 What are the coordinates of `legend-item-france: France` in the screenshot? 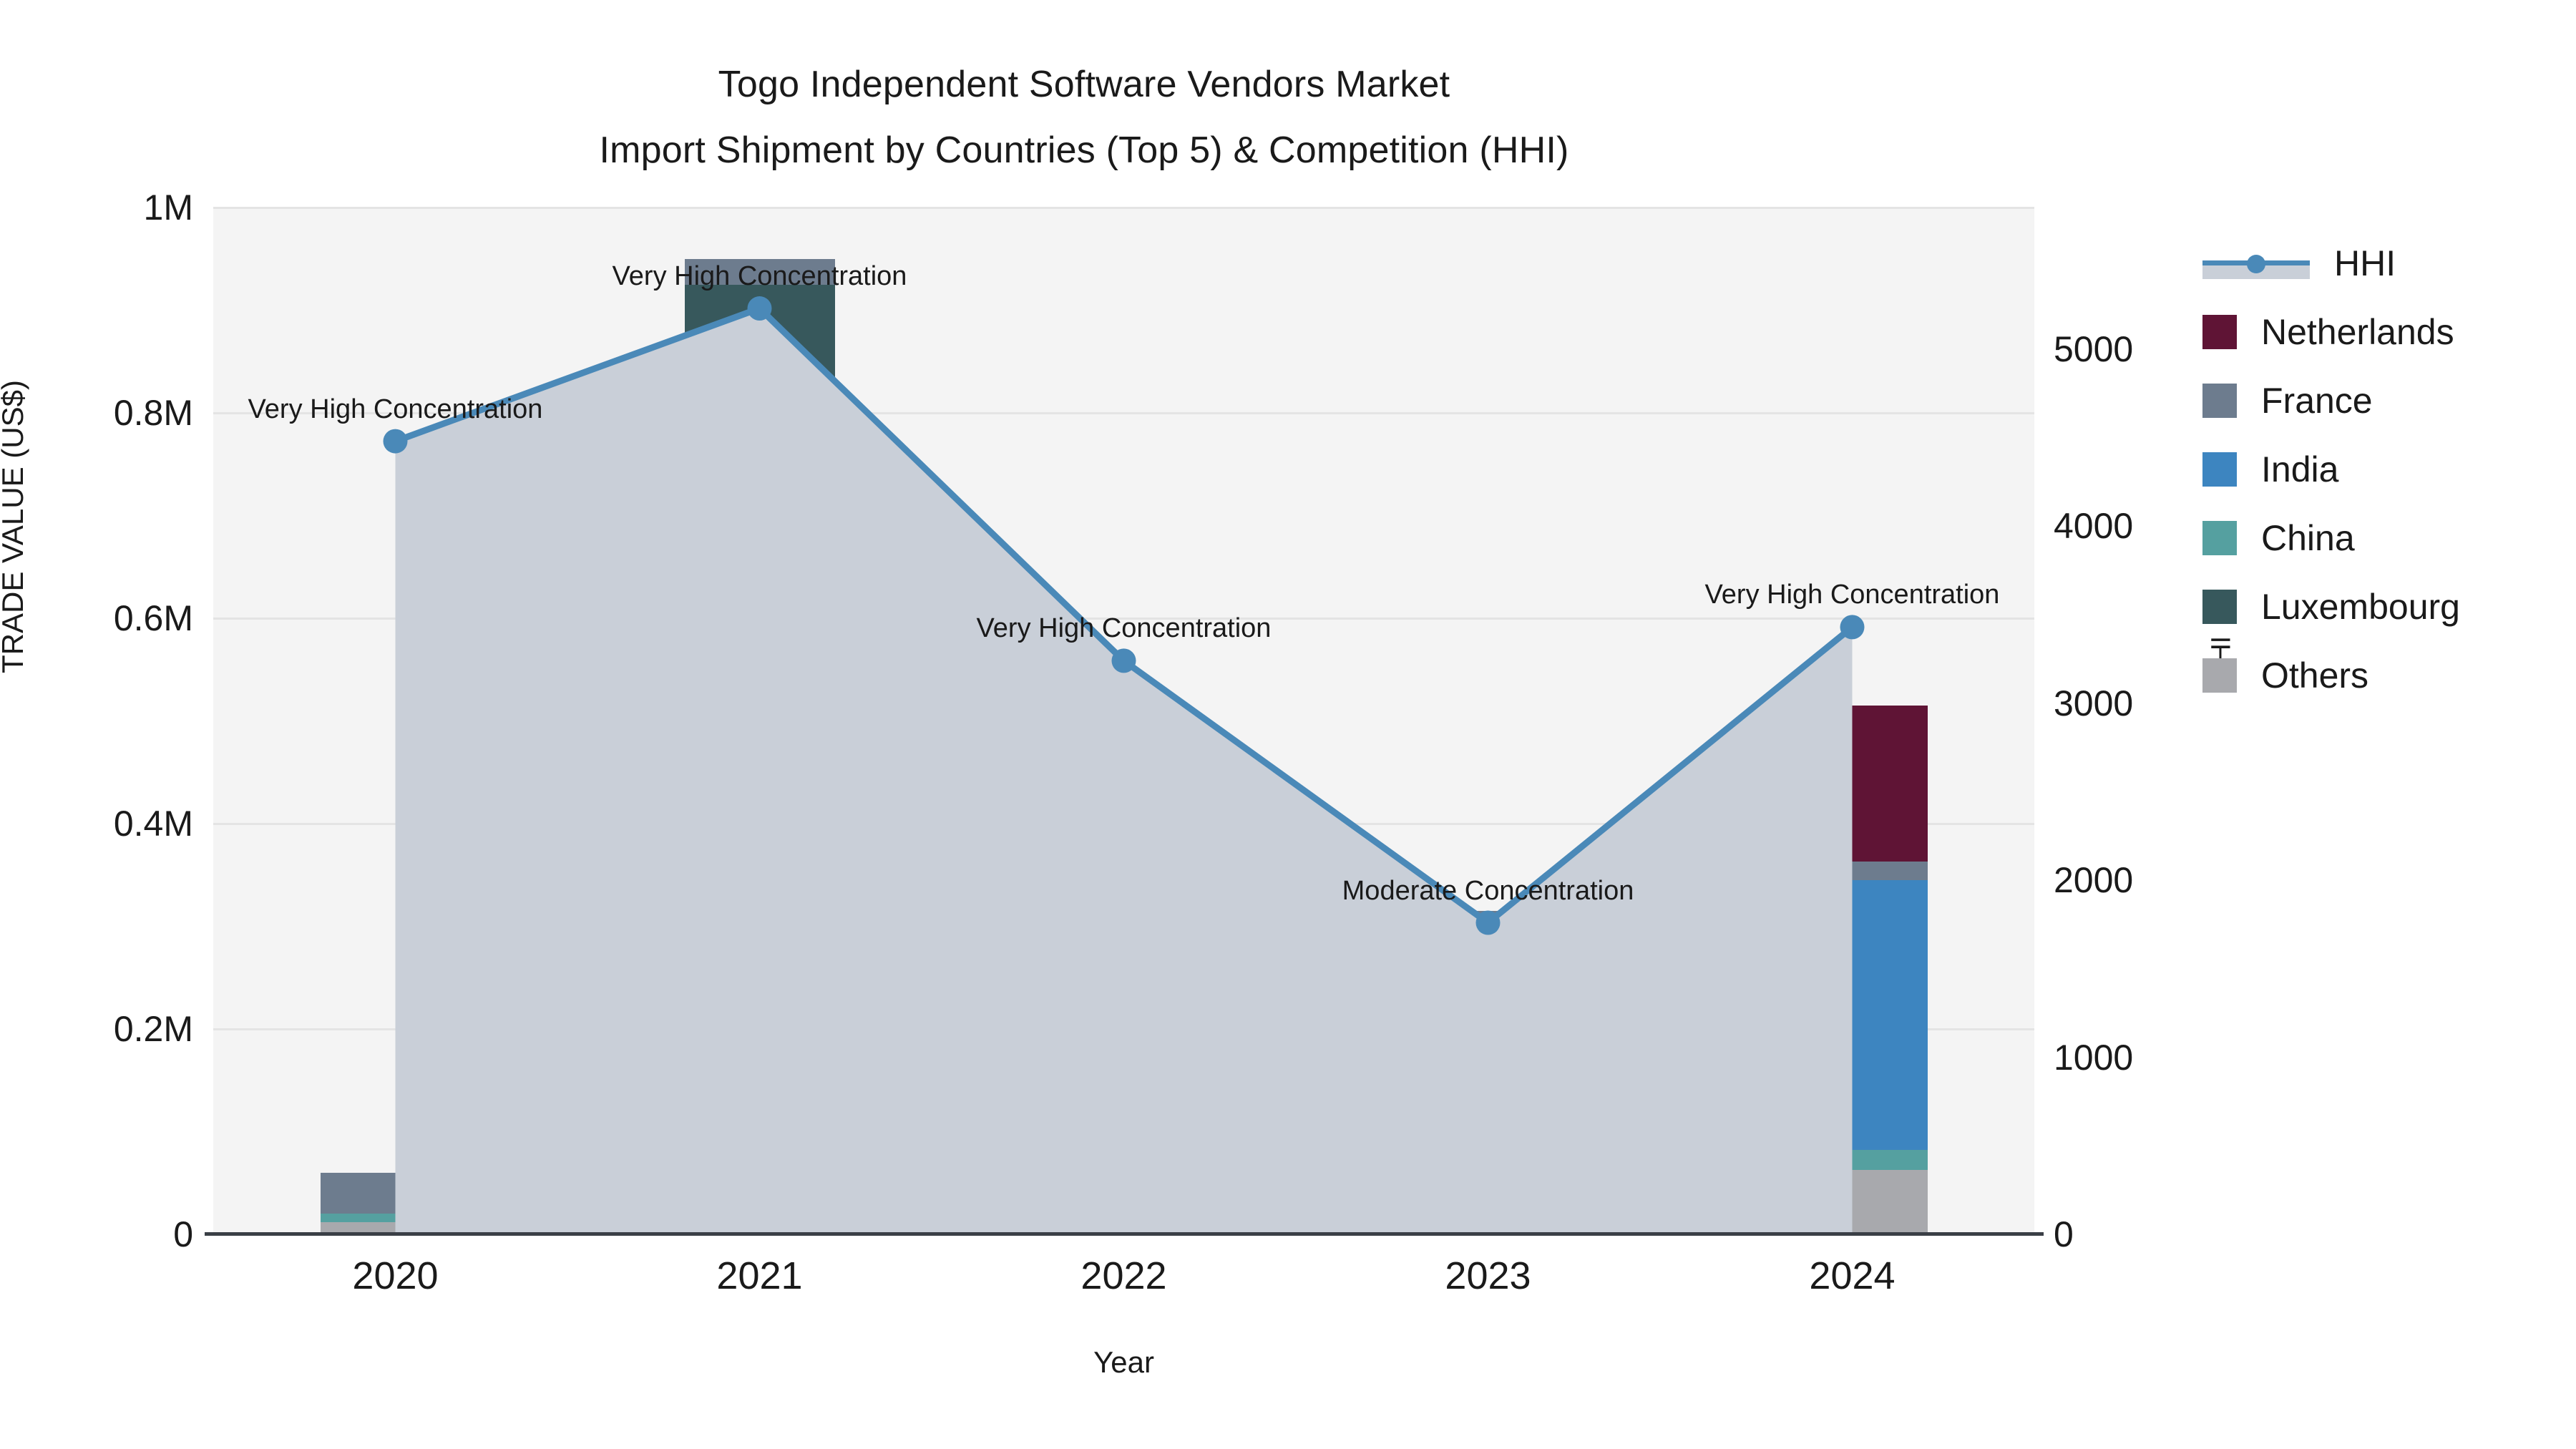 It's located at (2388, 400).